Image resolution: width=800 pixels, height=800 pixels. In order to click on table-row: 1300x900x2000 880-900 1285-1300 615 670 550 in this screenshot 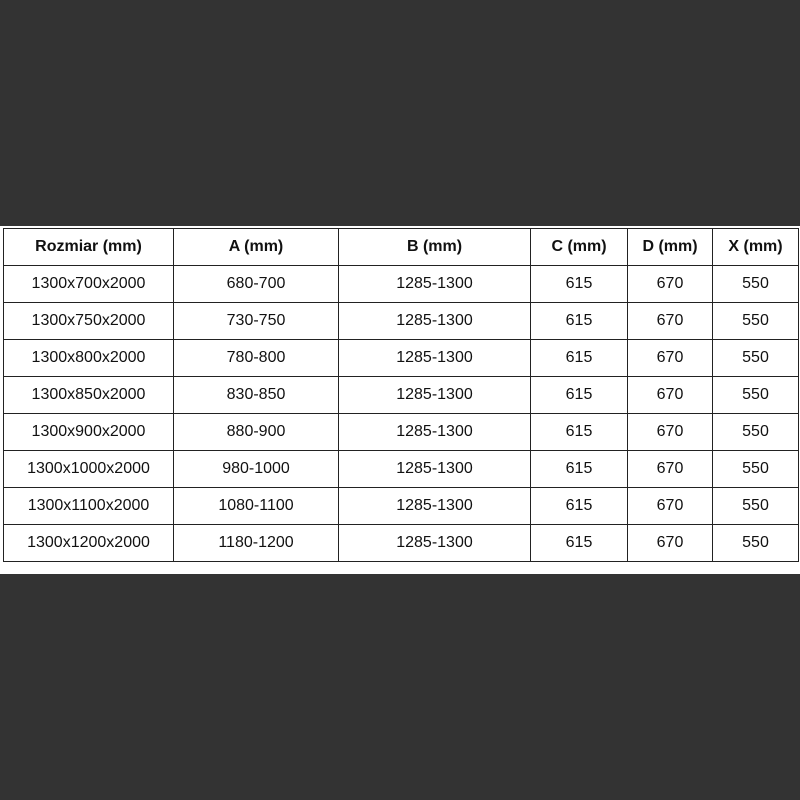, I will do `click(401, 432)`.